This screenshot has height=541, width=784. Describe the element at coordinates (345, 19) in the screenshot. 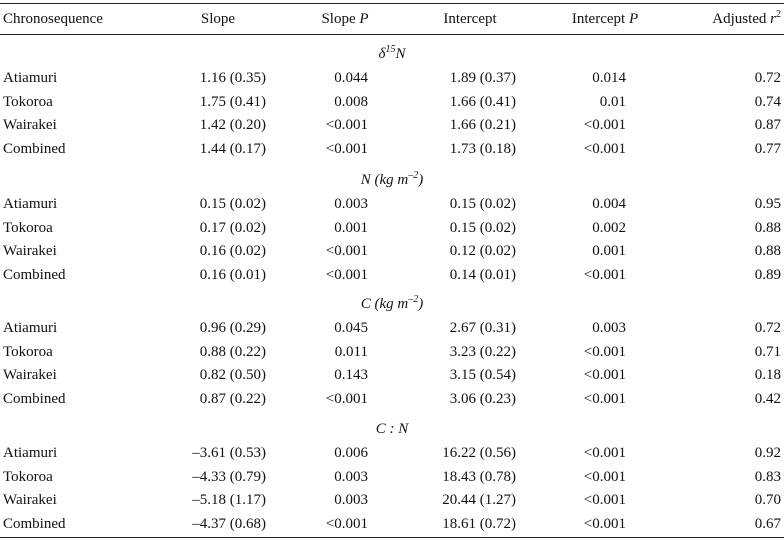

I see `header-slope-p: Slope P` at that location.